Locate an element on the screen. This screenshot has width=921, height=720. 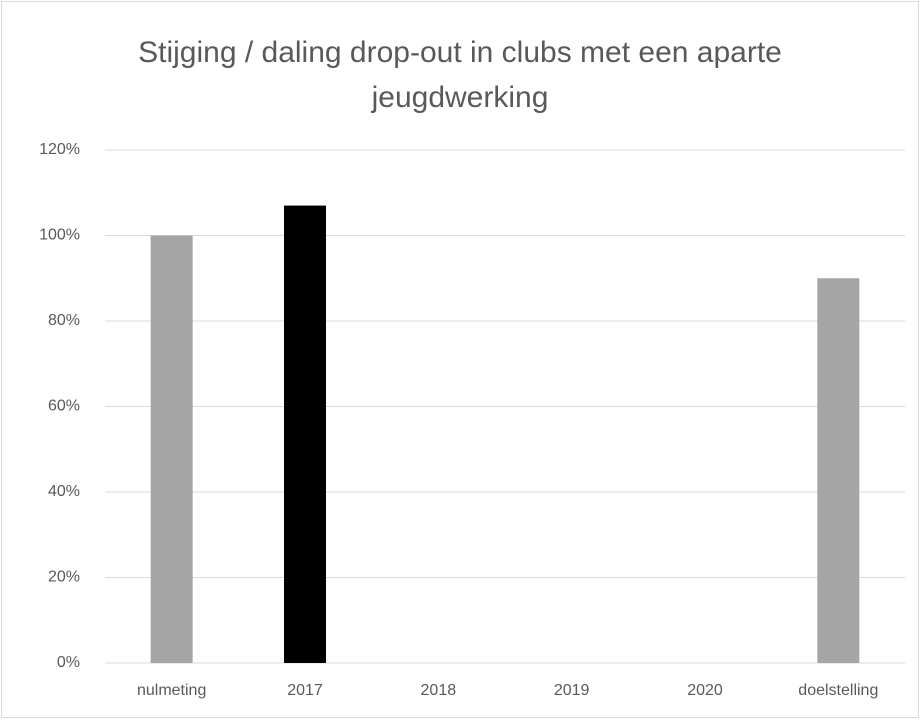
x-tick-label: nulmeting is located at coordinates (171, 690).